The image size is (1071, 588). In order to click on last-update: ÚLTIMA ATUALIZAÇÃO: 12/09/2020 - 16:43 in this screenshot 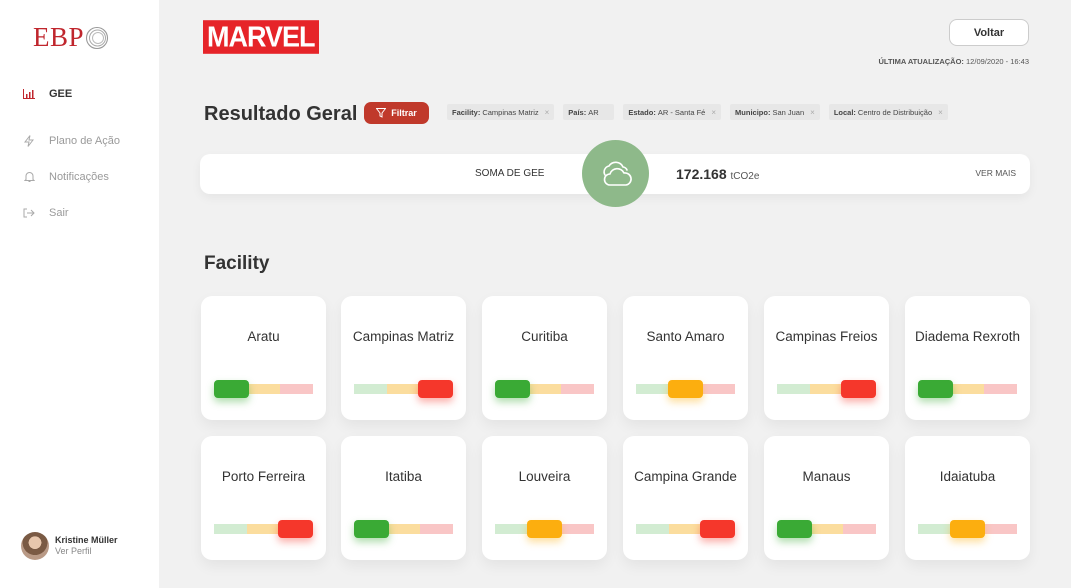, I will do `click(954, 61)`.